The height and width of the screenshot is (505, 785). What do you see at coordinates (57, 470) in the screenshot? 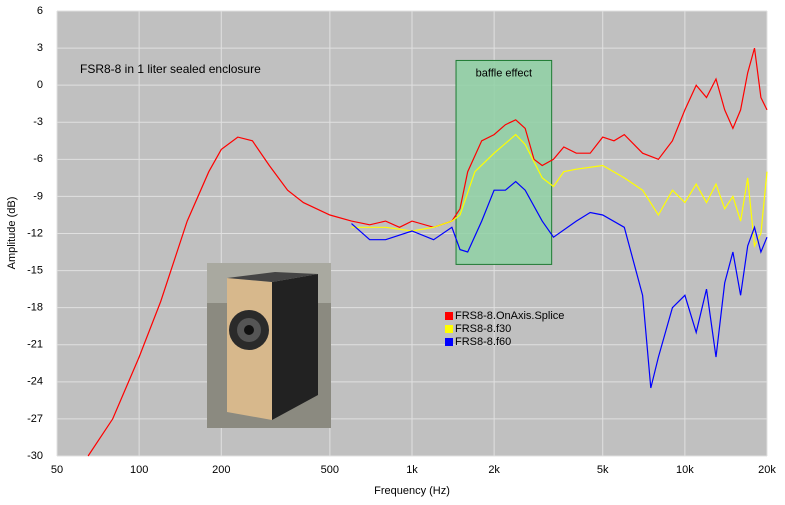
I see `x-tick-label: 50` at bounding box center [57, 470].